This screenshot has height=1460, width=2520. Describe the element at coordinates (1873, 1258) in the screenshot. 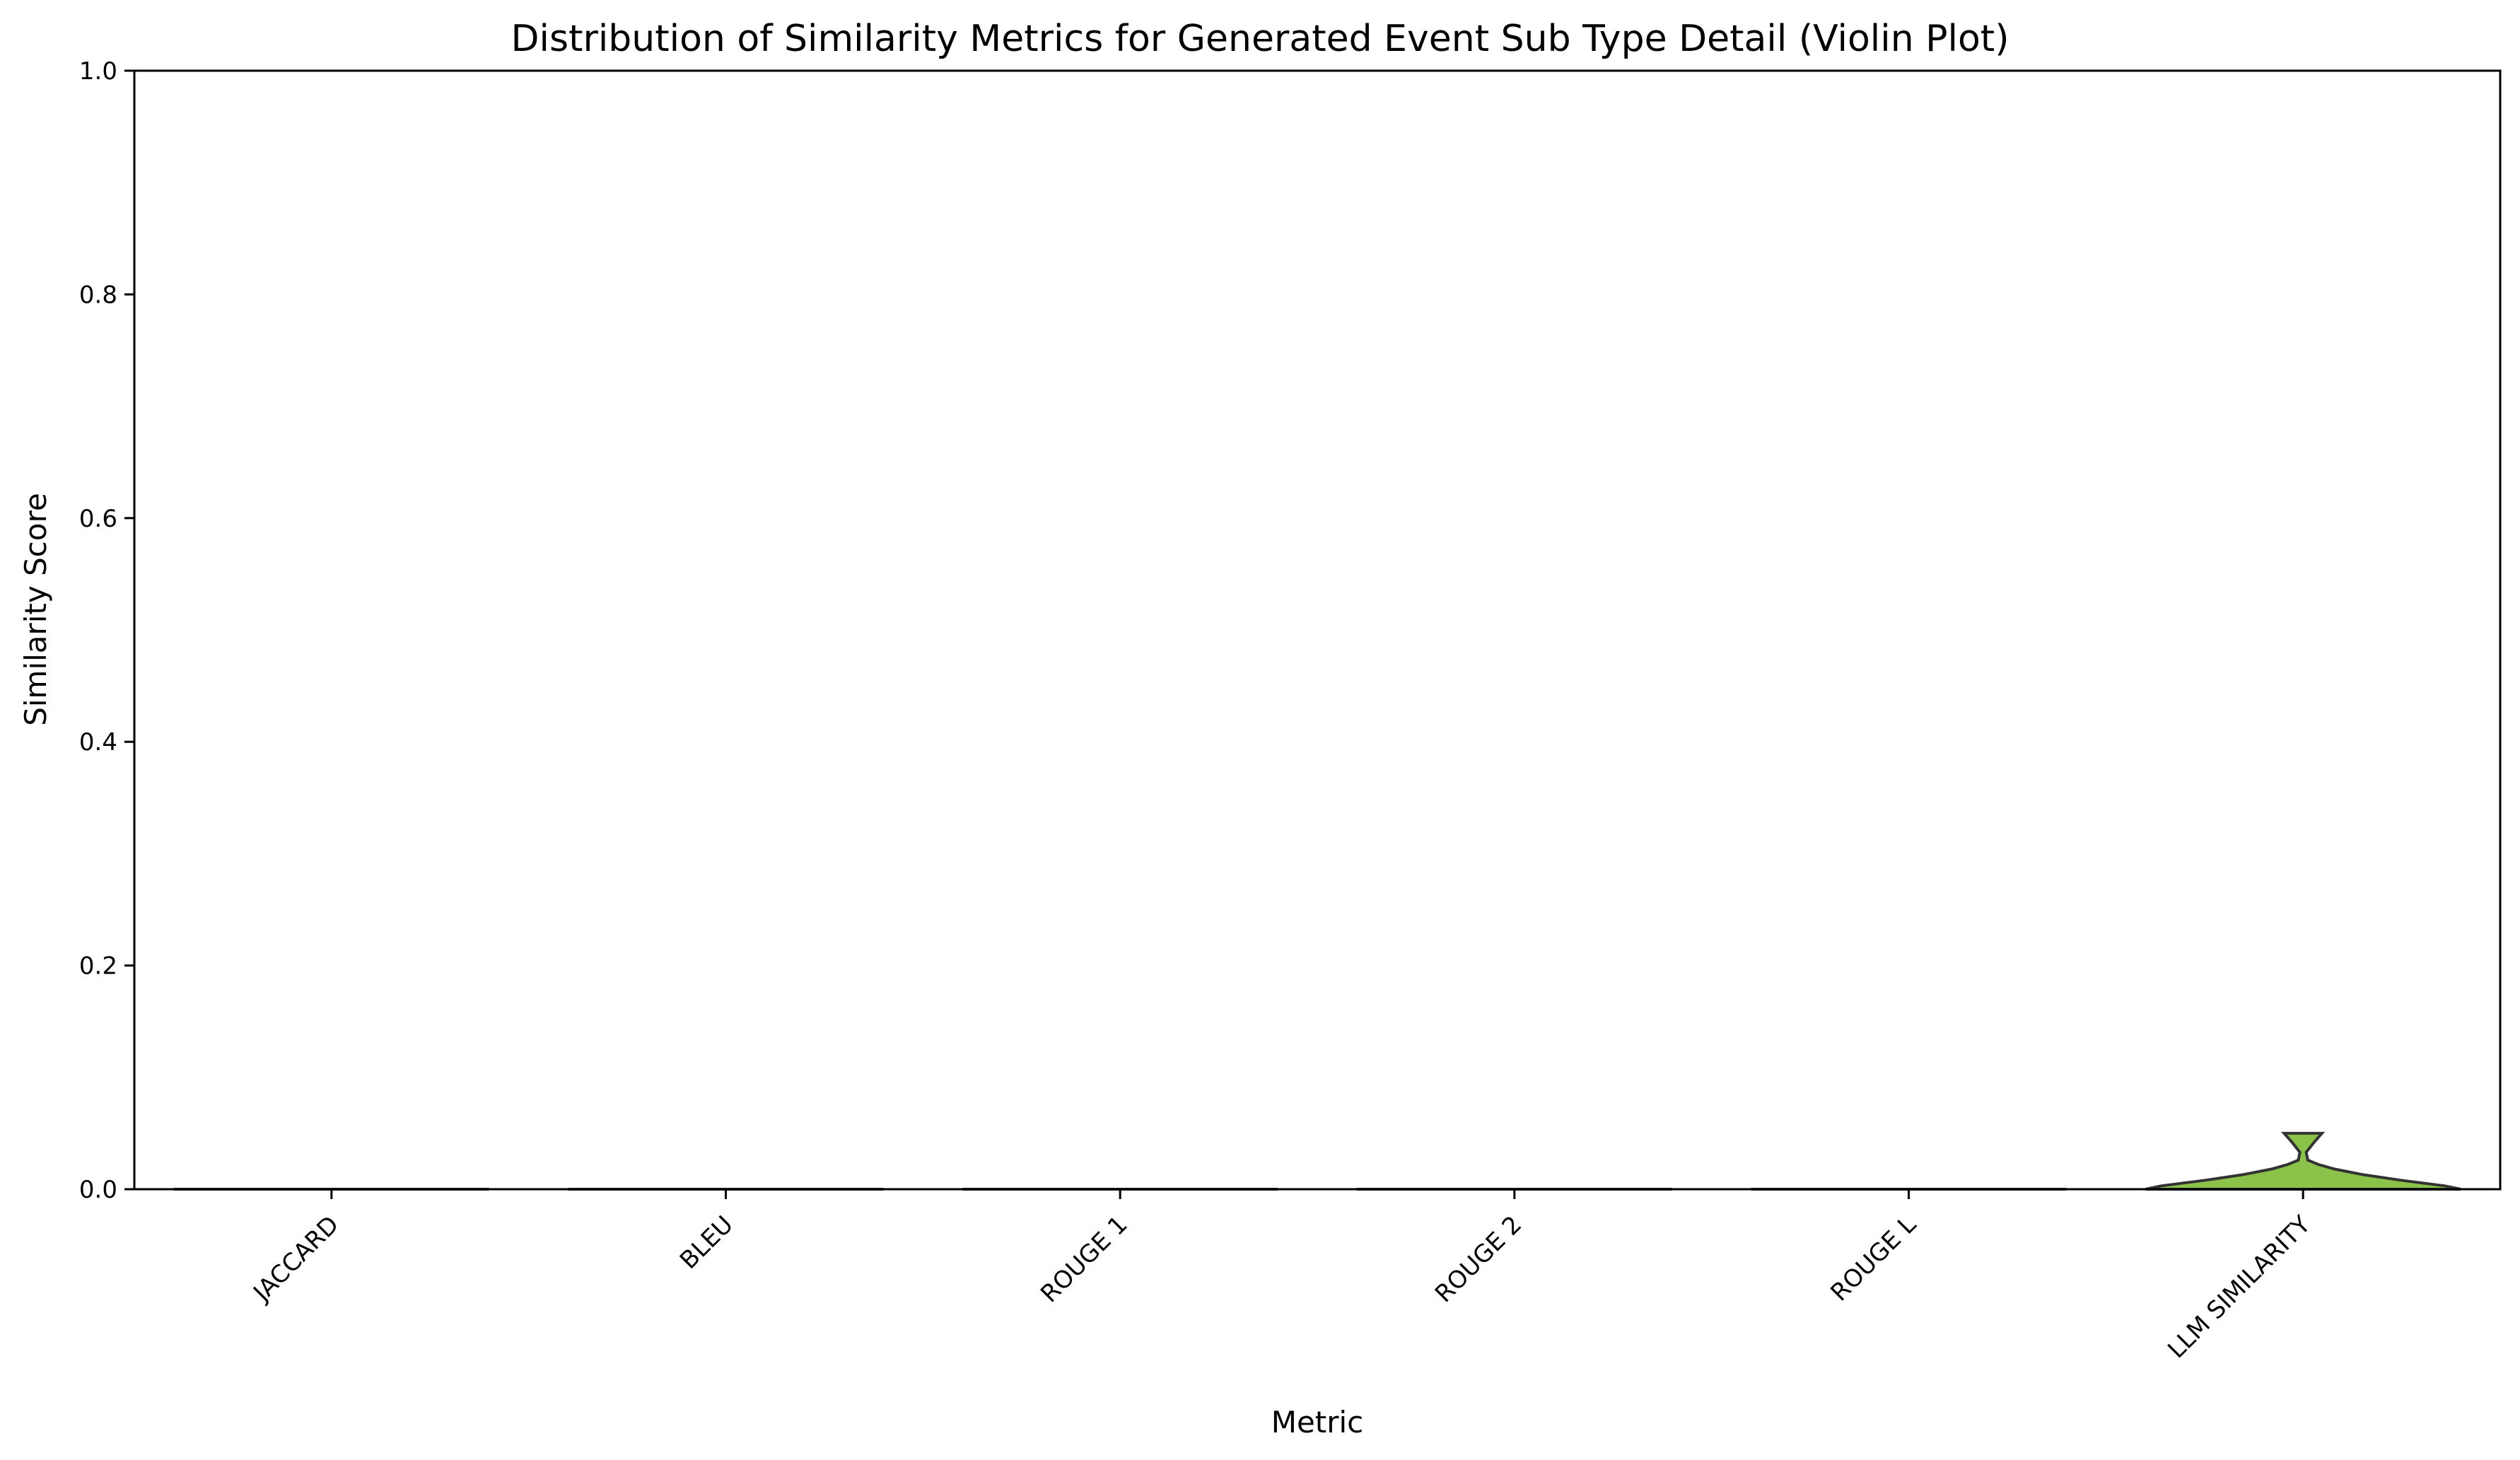

I see `x-tick-label: ROUGE L` at that location.